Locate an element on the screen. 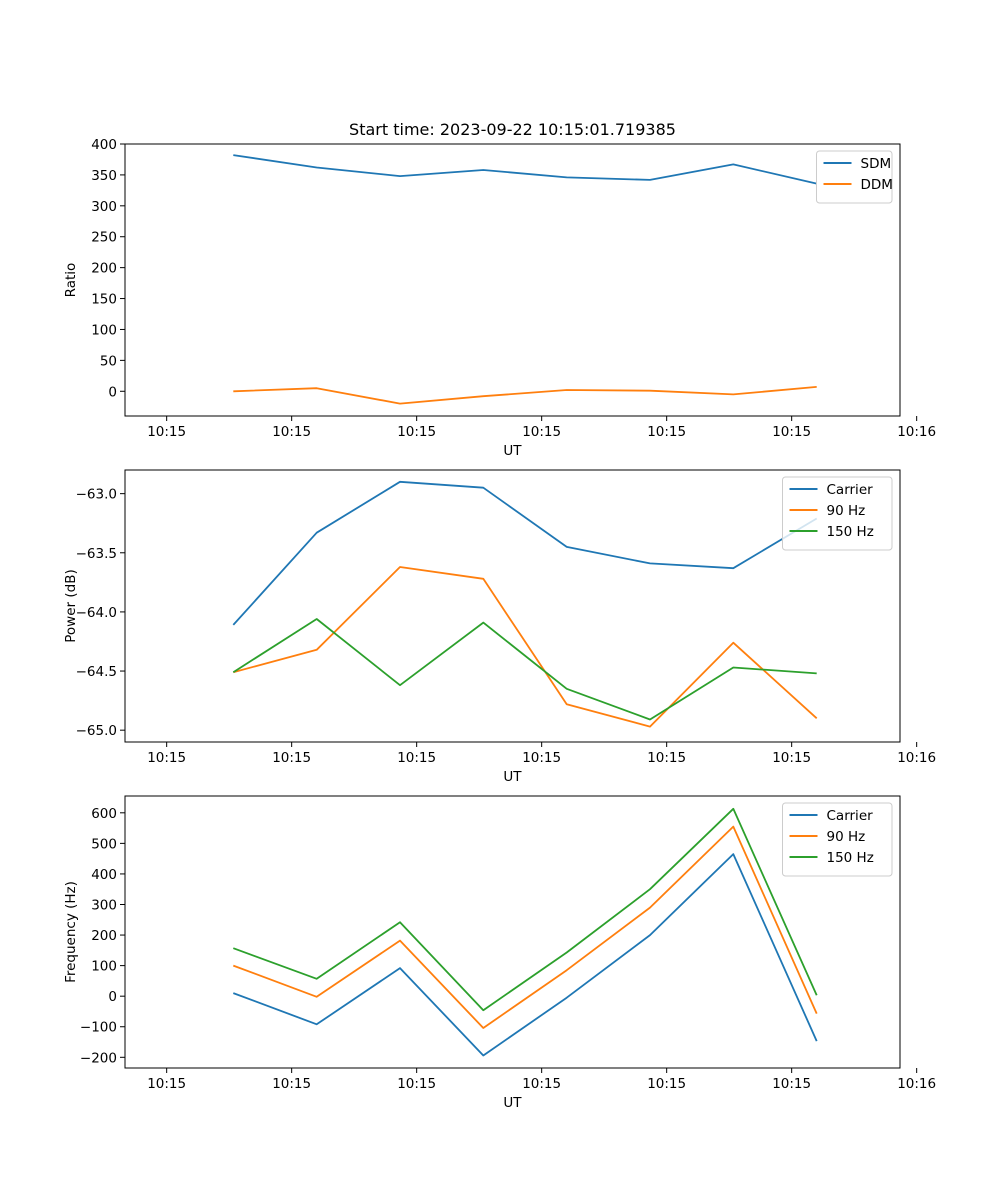 Image resolution: width=1000 pixels, height=1200 pixels. legend-label-ddm: DDM is located at coordinates (877, 185).